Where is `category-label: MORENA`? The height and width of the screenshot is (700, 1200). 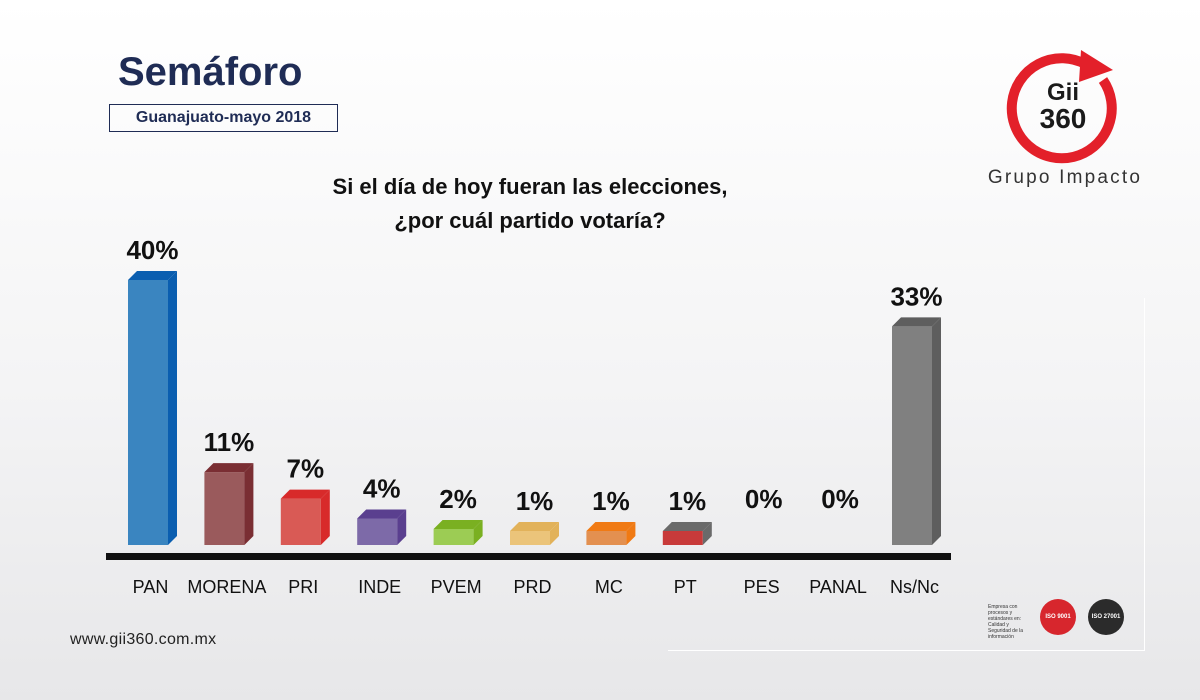 category-label: MORENA is located at coordinates (226, 587).